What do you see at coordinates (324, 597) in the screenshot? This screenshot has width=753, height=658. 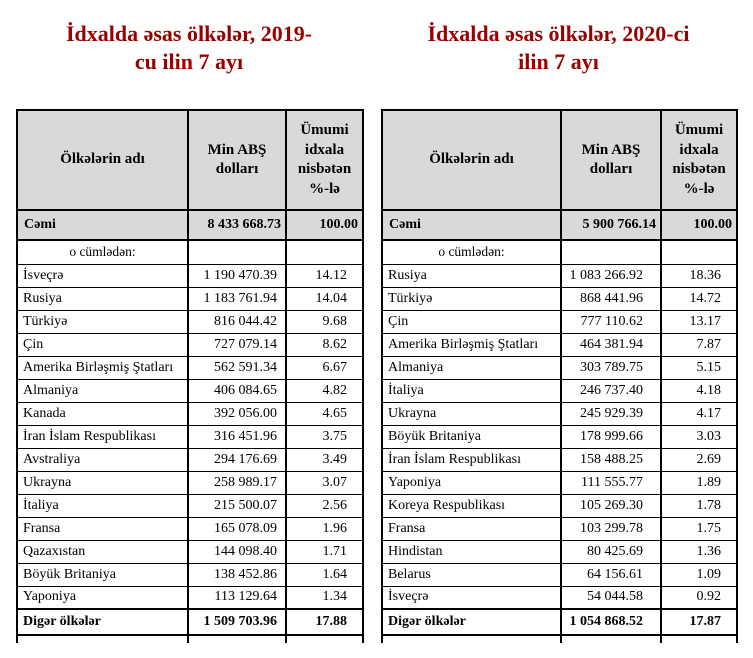 I see `country-percent: 1.34` at bounding box center [324, 597].